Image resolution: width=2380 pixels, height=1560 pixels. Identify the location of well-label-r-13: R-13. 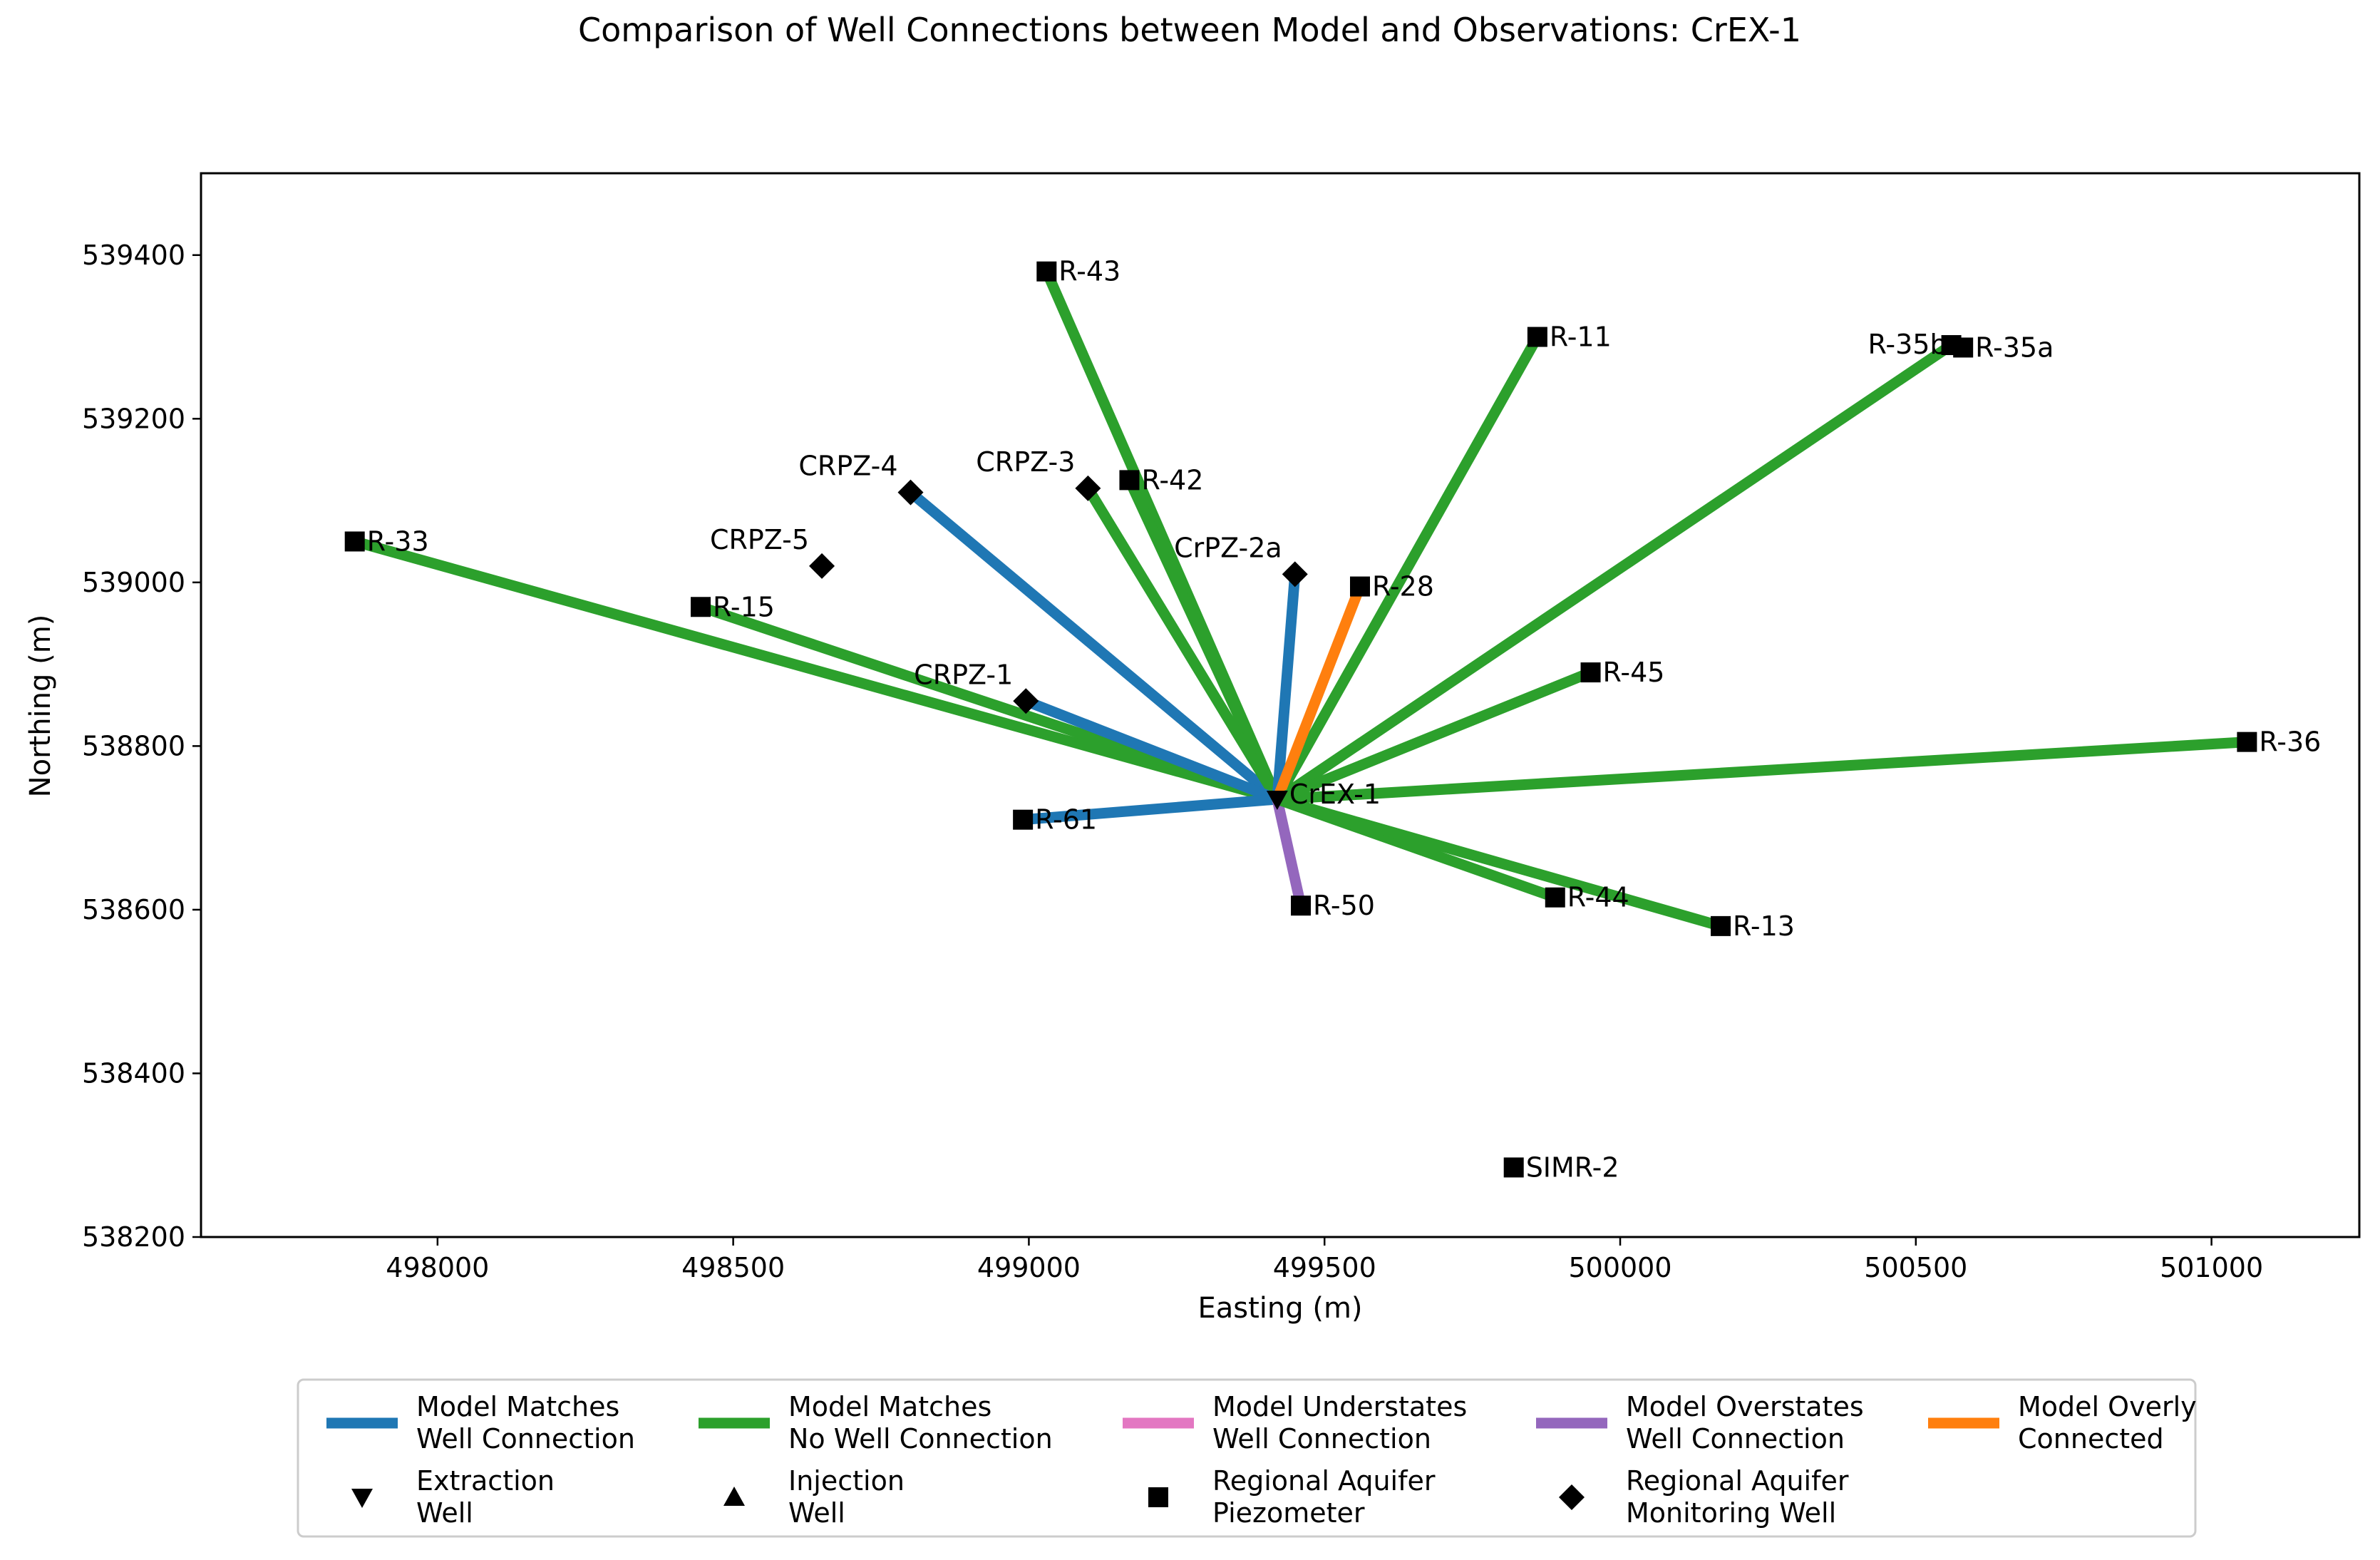
(1764, 926).